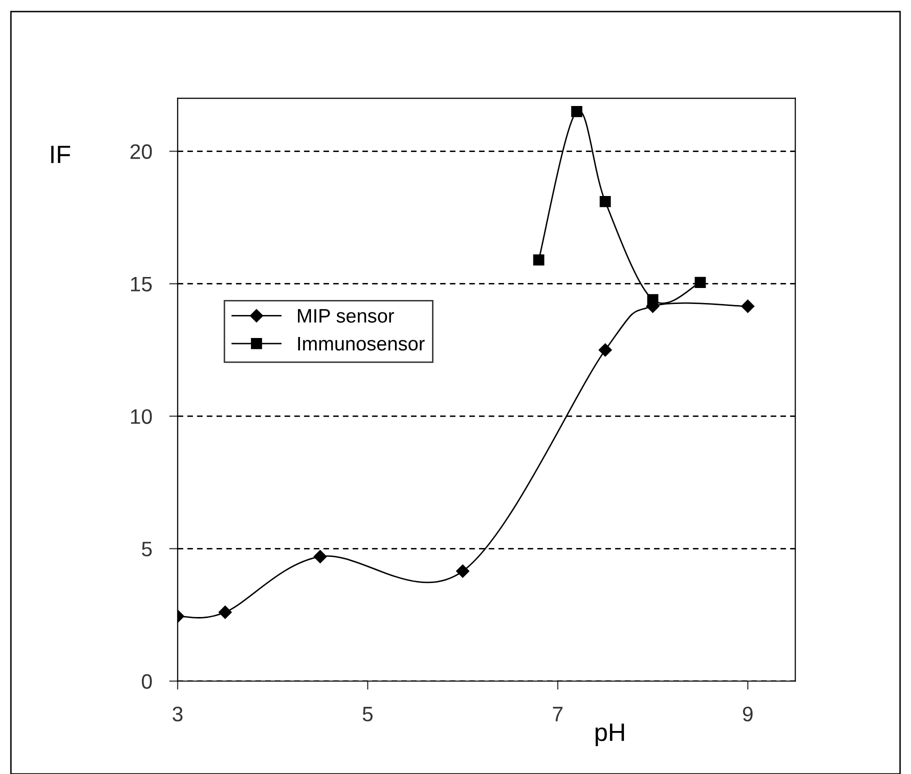 The image size is (911, 774). What do you see at coordinates (141, 416) in the screenshot?
I see `y-tick-label: 10` at bounding box center [141, 416].